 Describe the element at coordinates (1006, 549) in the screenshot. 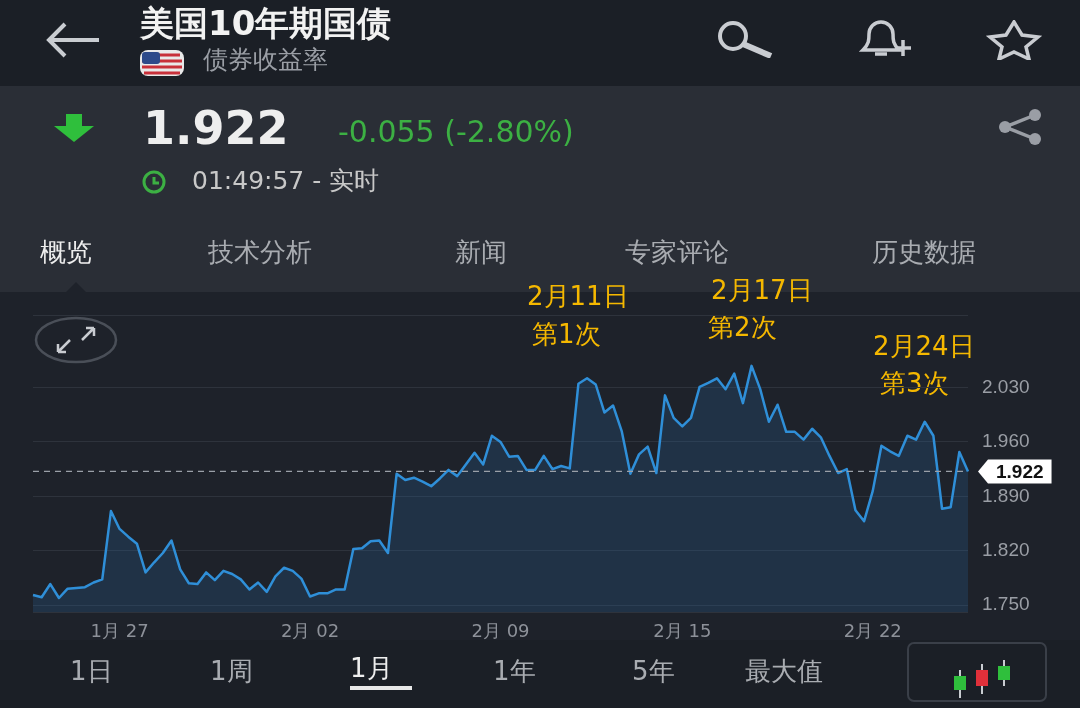

I see `y-tick-label: 1.820` at that location.